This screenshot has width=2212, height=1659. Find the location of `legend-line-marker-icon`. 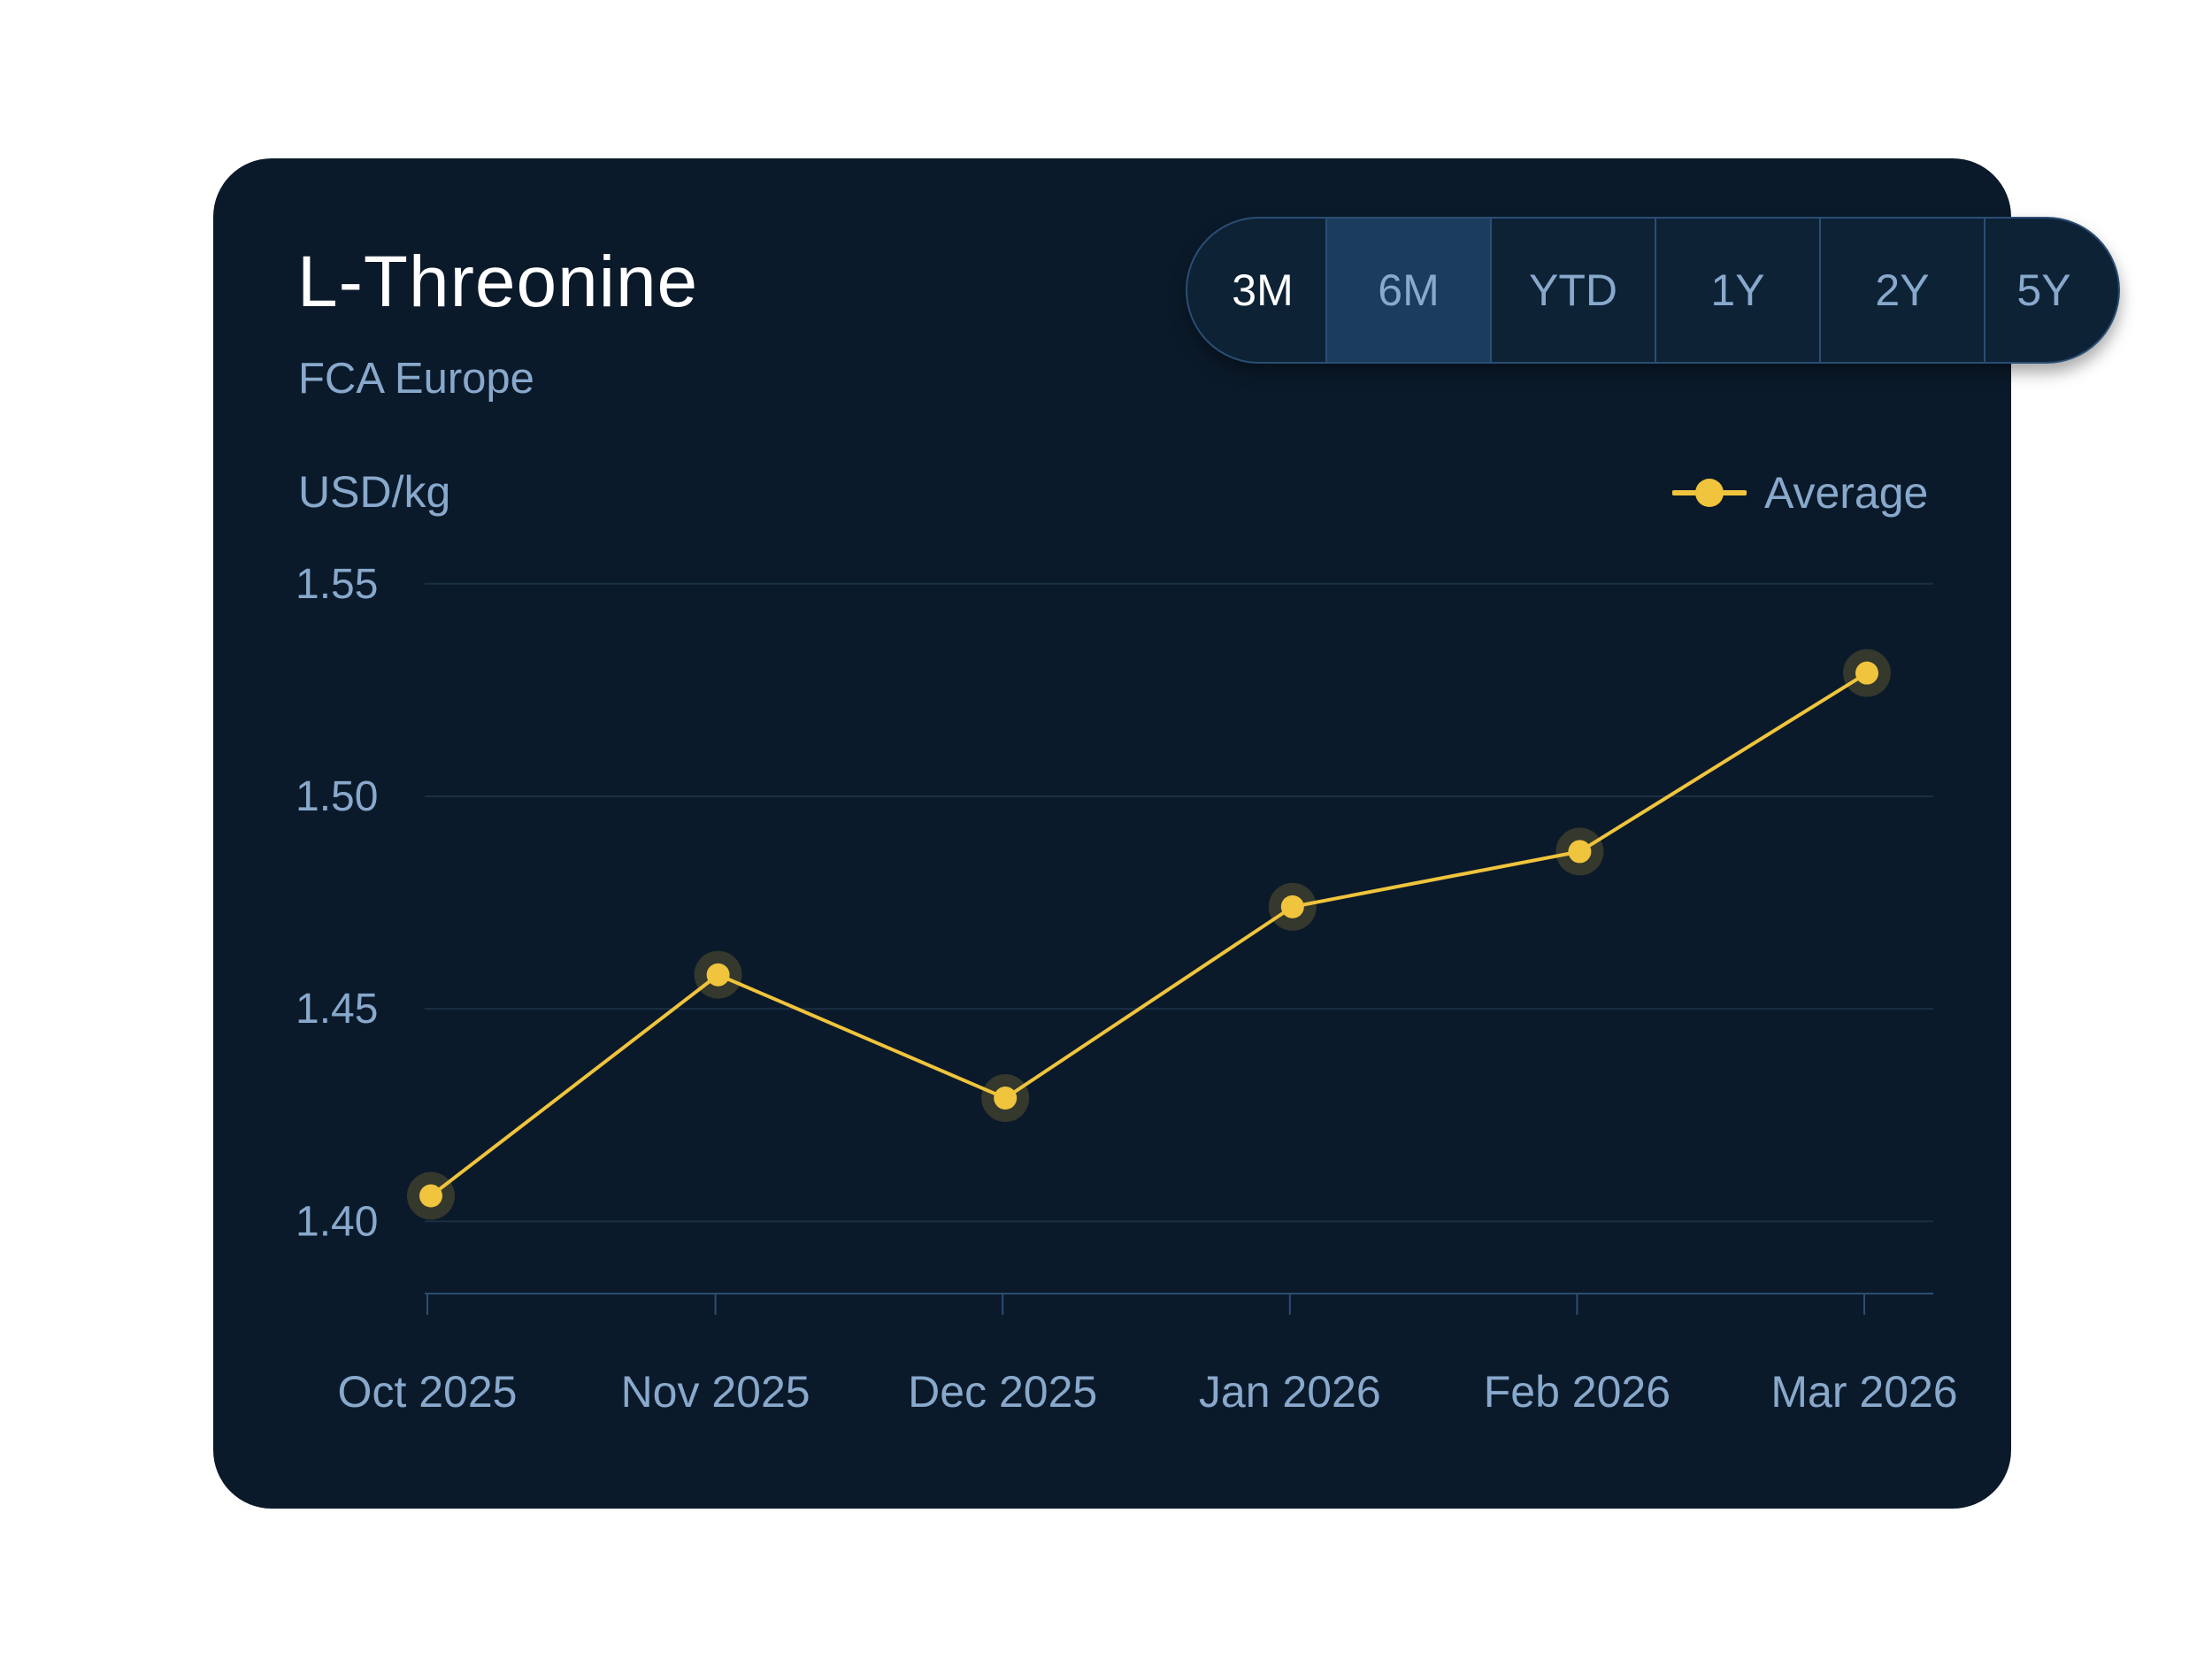

legend-line-marker-icon is located at coordinates (1710, 493).